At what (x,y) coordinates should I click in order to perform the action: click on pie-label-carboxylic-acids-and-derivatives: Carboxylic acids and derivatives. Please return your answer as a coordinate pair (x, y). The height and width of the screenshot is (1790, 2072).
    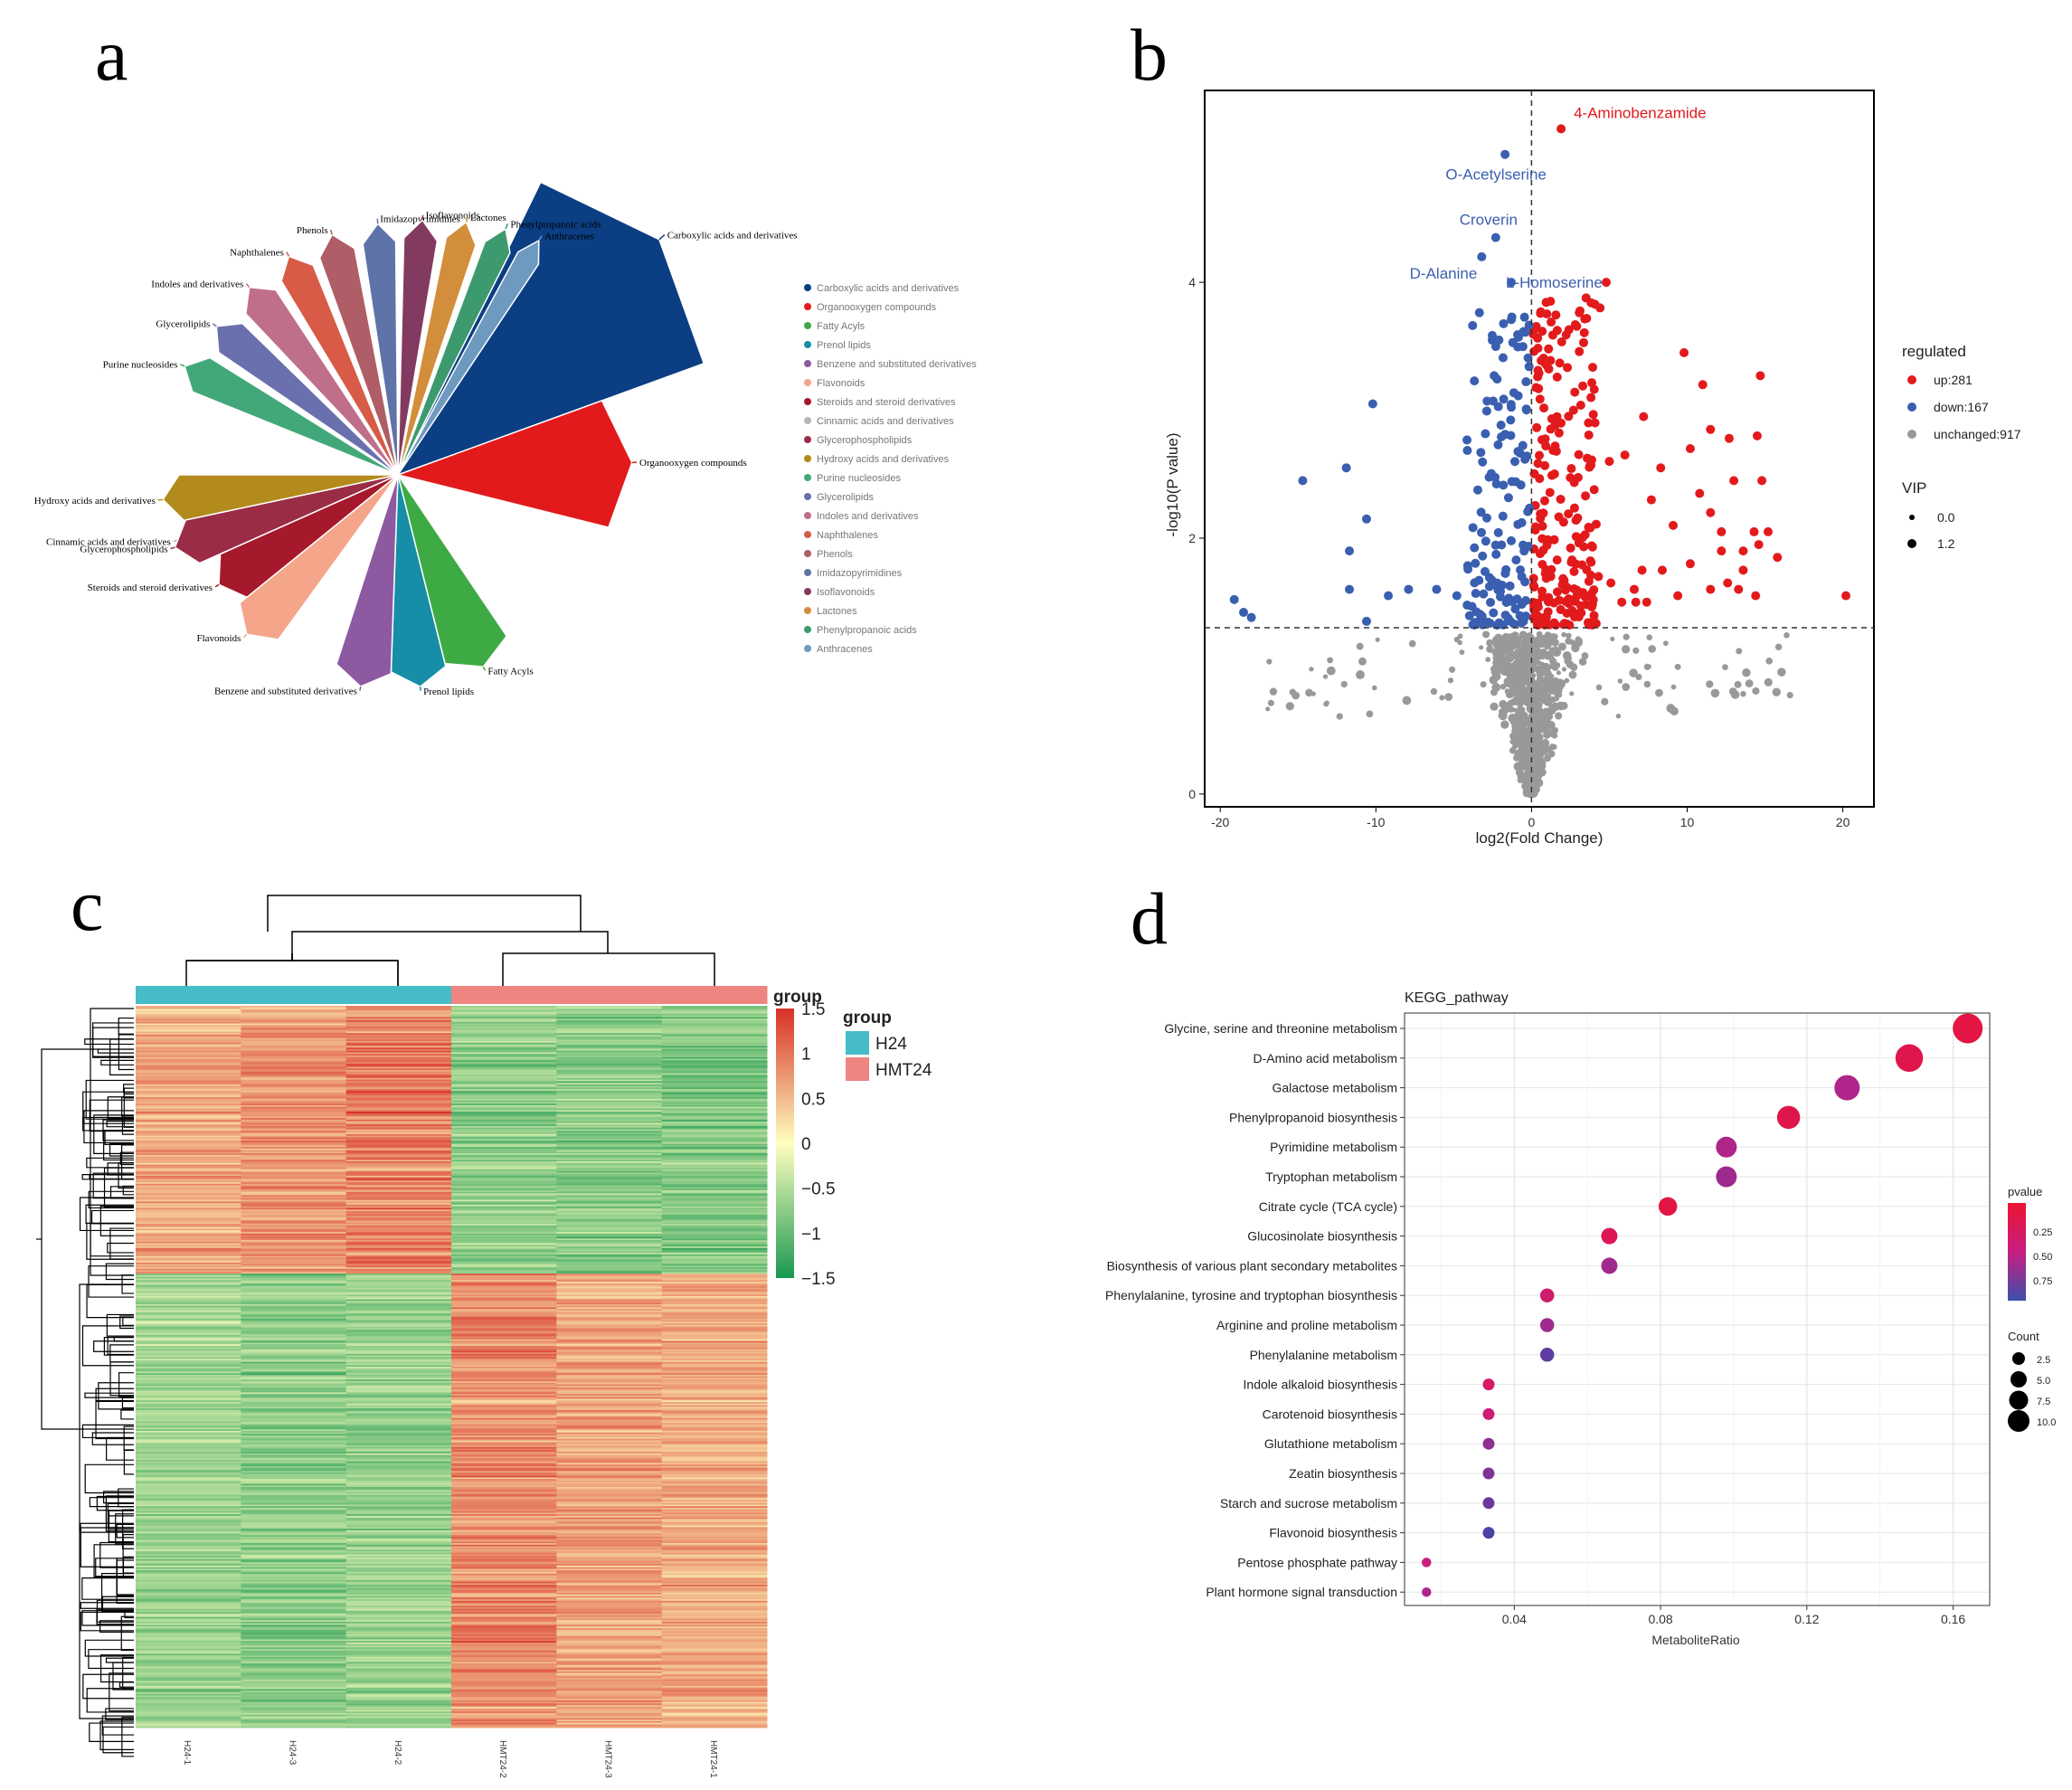
    Looking at the image, I should click on (732, 236).